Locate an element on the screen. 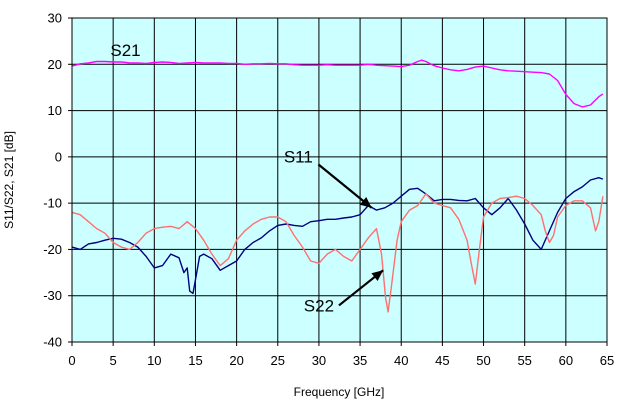 Image resolution: width=620 pixels, height=403 pixels. y-tick-label: -40 is located at coordinates (52, 342).